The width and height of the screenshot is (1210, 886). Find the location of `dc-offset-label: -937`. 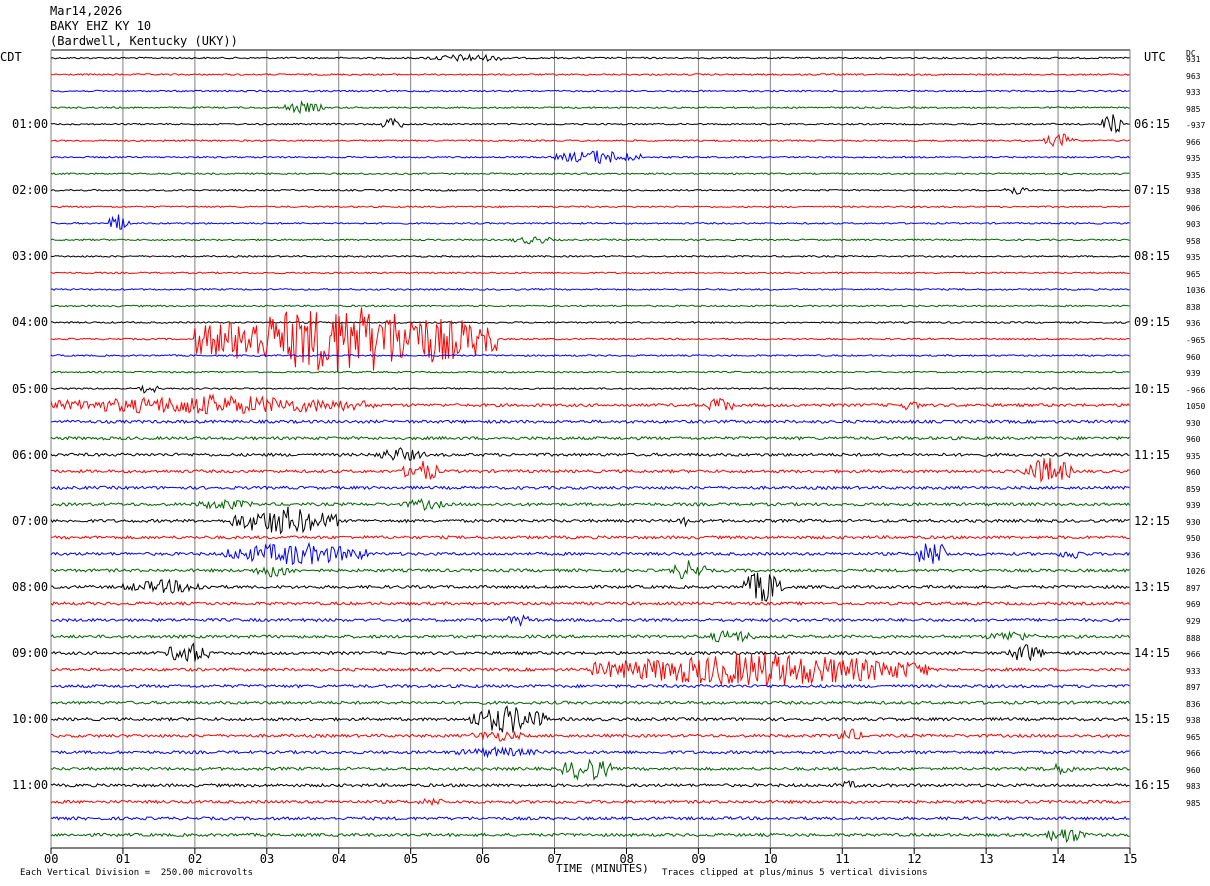

dc-offset-label: -937 is located at coordinates (1196, 126).